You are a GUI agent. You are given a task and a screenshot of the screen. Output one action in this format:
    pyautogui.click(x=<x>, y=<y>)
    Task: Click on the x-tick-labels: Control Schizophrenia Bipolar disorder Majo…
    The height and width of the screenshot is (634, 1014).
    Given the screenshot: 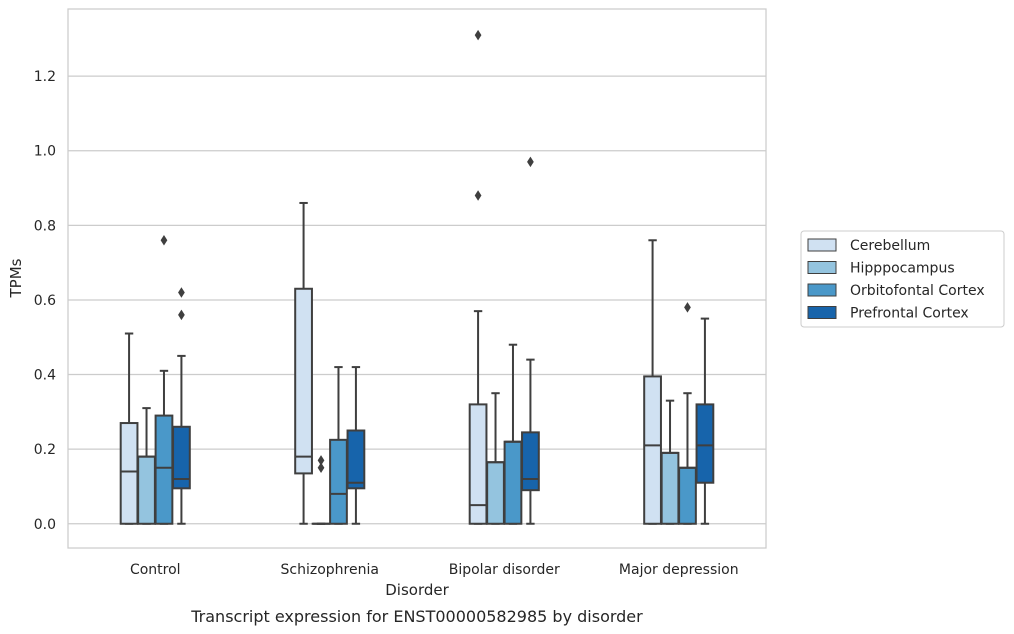 What is the action you would take?
    pyautogui.click(x=434, y=570)
    